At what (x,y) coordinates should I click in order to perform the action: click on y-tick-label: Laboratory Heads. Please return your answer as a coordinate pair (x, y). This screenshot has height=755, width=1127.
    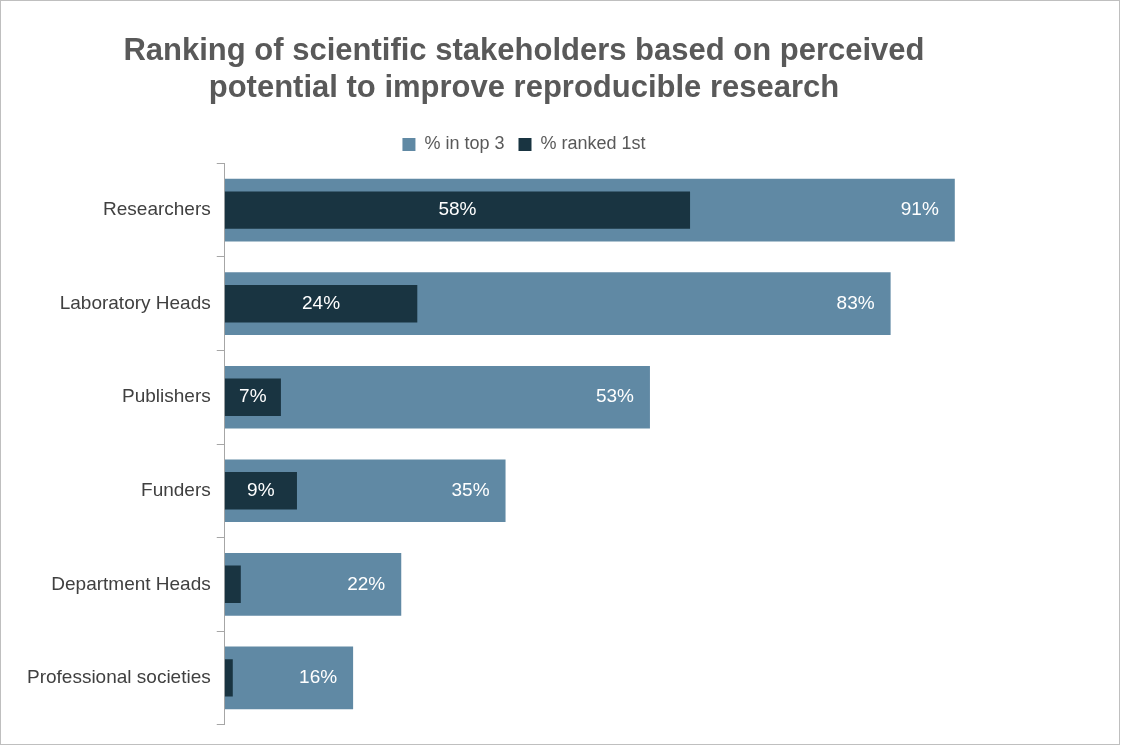
    Looking at the image, I should click on (135, 302).